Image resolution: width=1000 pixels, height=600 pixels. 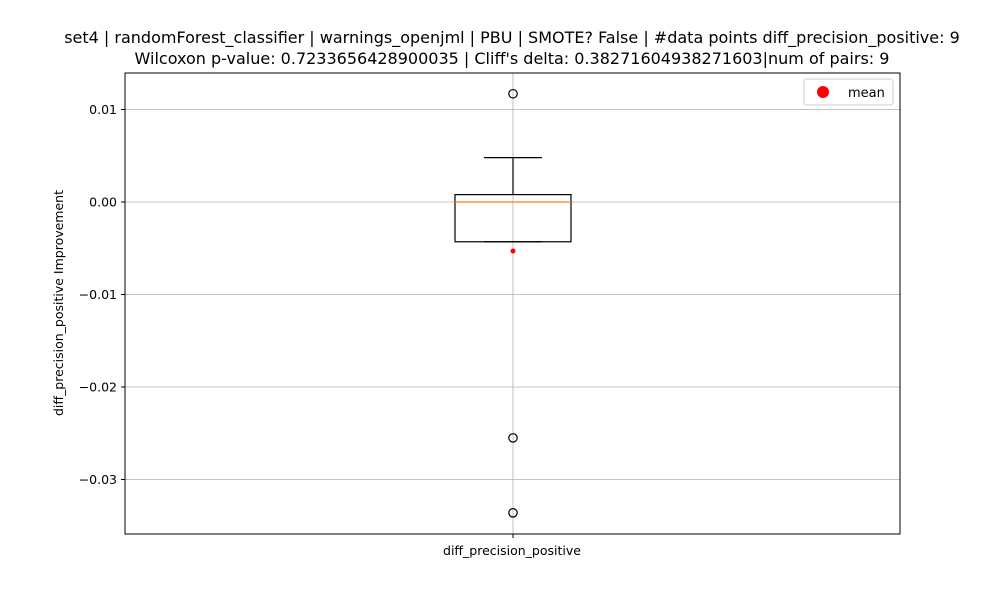 I want to click on legend-mean-label: mean, so click(x=866, y=93).